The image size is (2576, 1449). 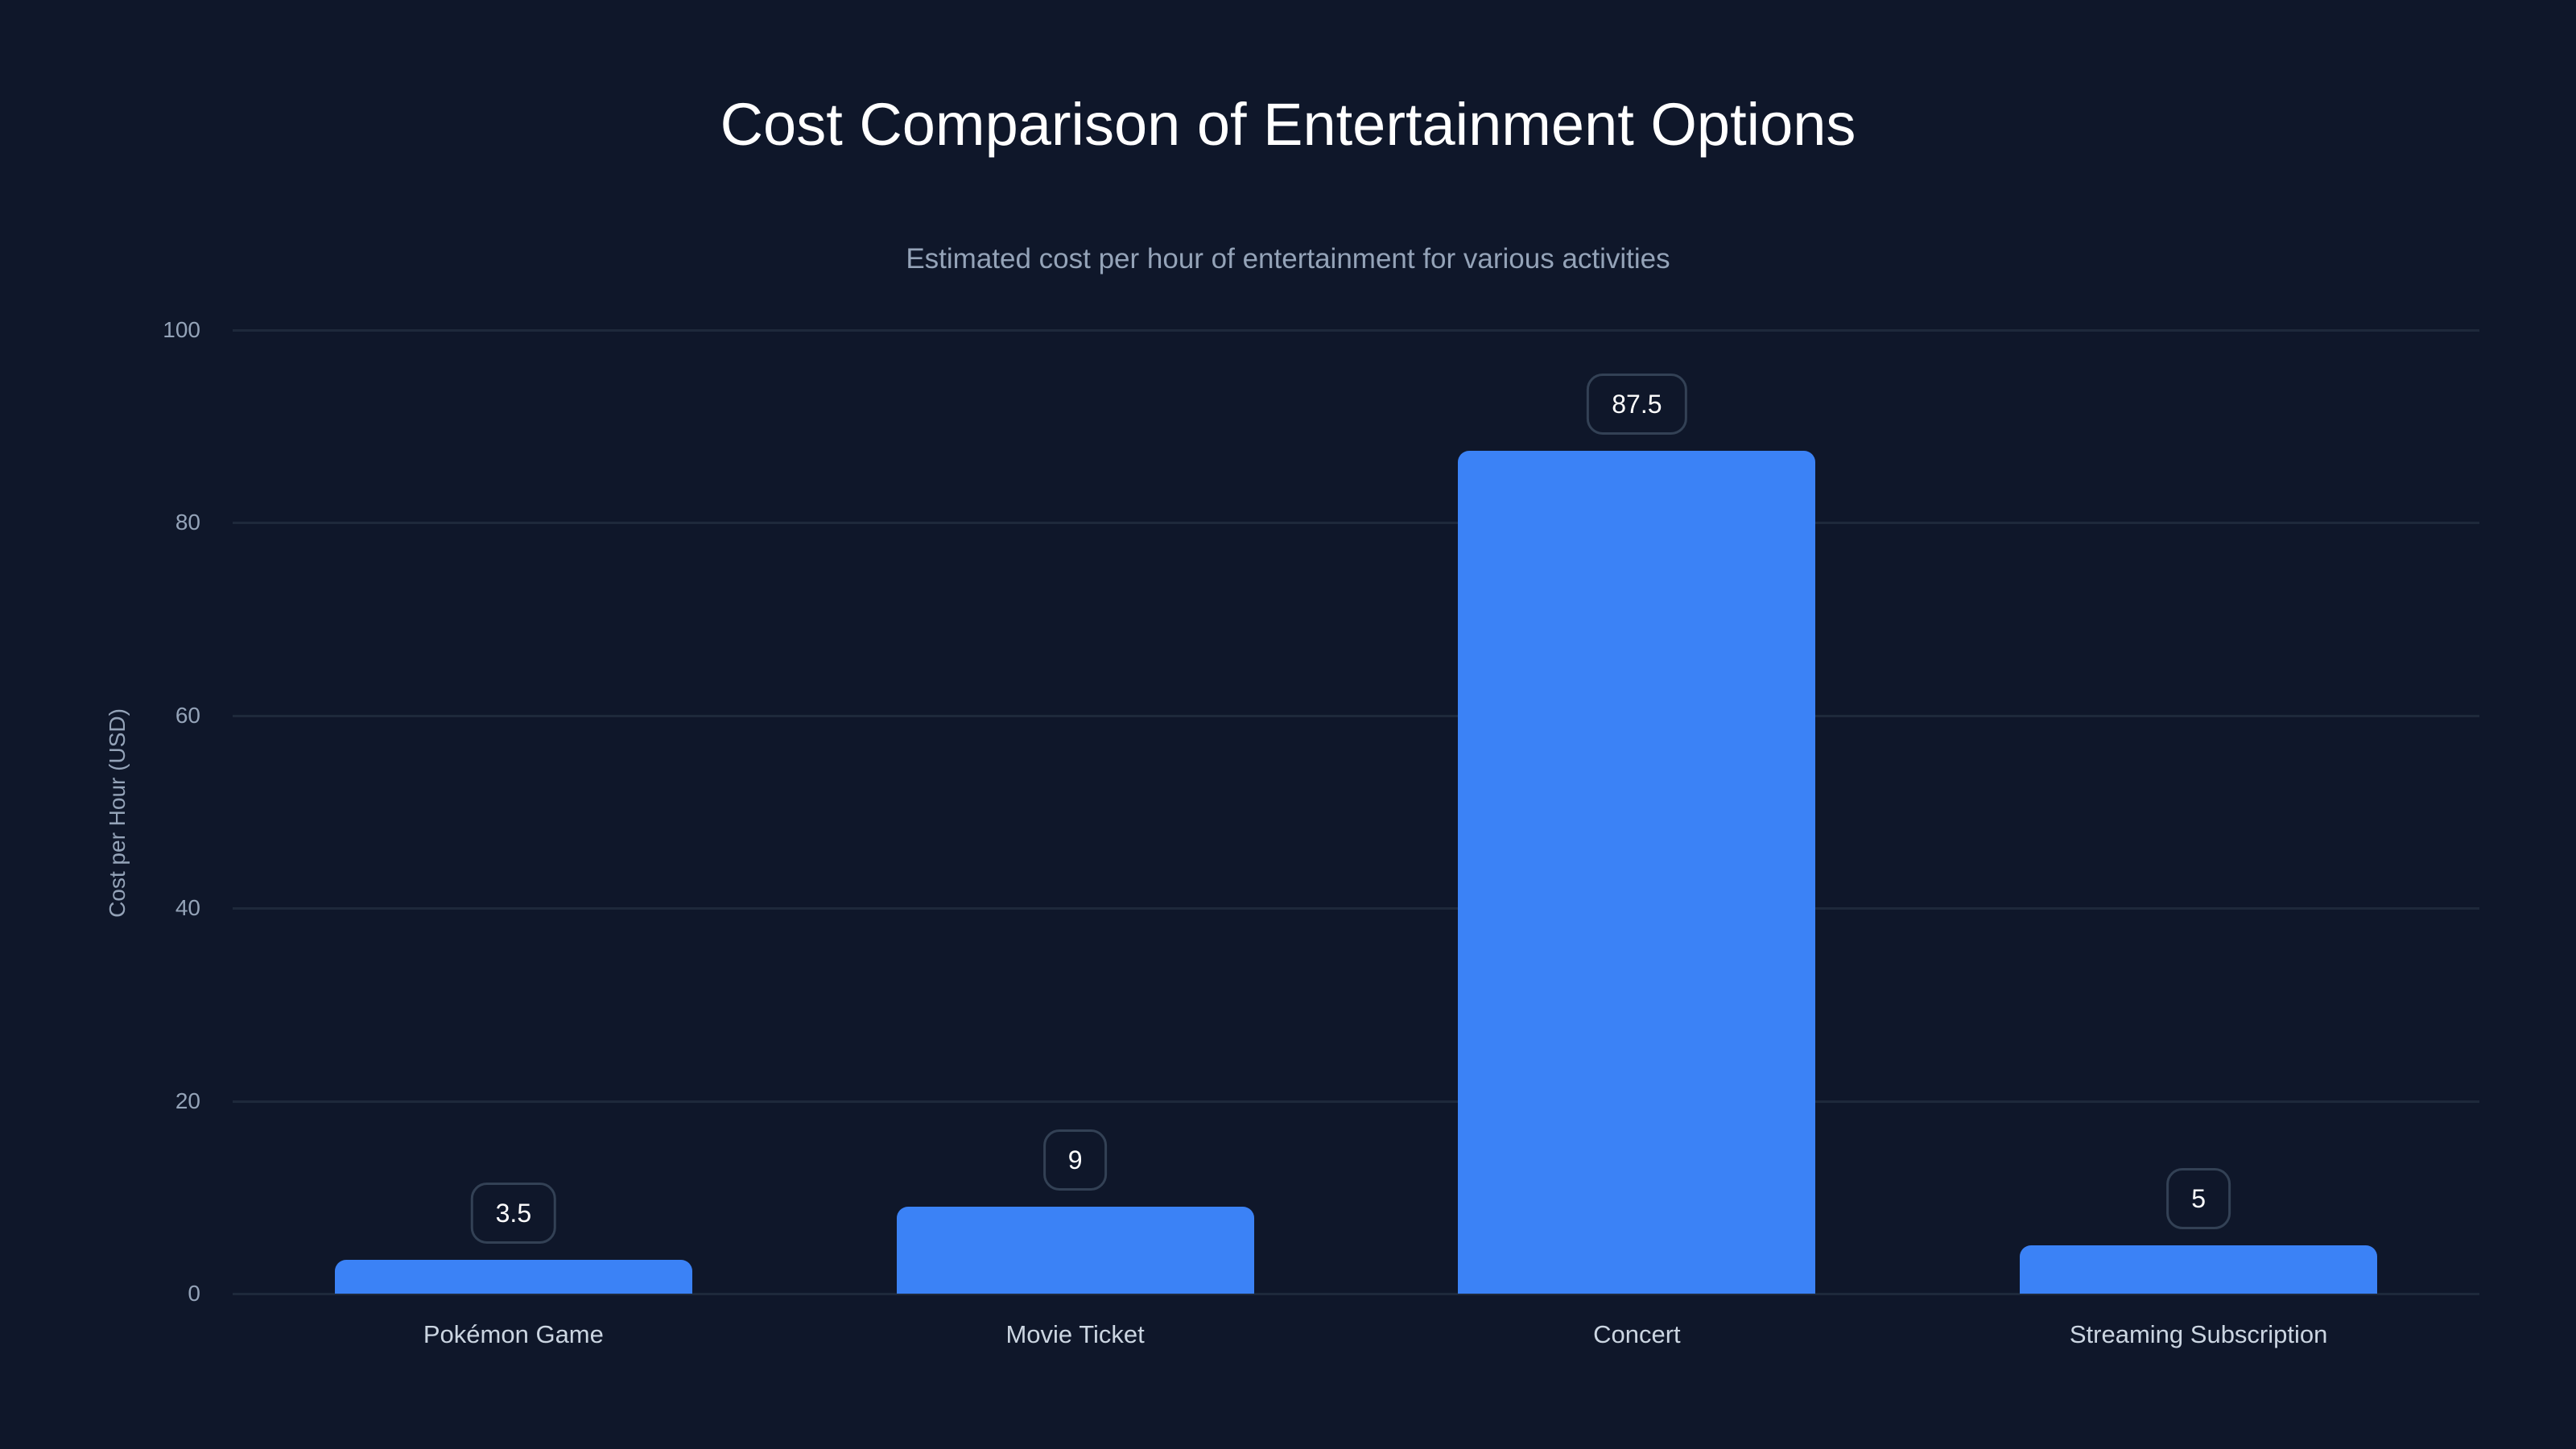 I want to click on bar-value-label: 87.5, so click(x=1637, y=404).